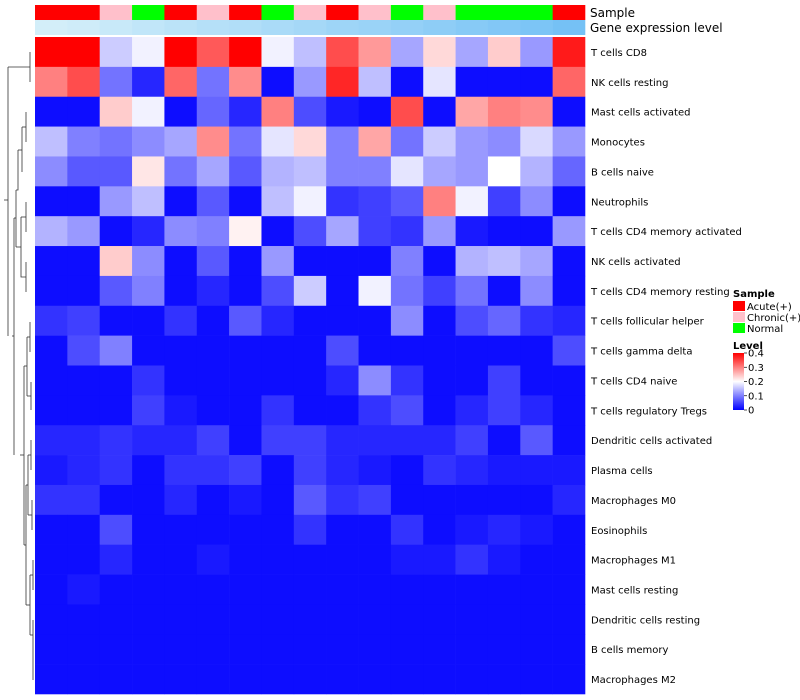 Image resolution: width=800 pixels, height=700 pixels. I want to click on level-tick-label: 0.3, so click(756, 368).